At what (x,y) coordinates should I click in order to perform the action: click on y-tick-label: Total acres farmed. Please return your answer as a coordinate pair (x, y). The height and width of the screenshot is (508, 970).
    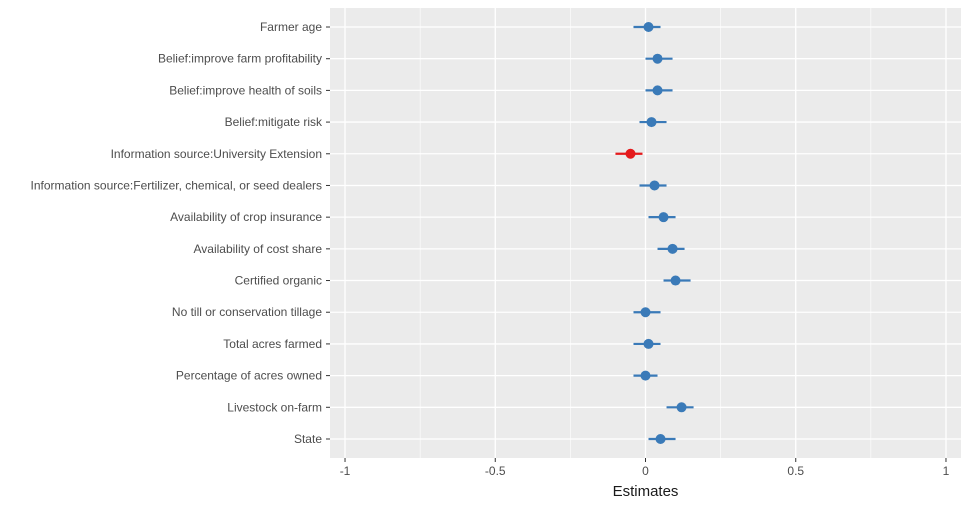
    Looking at the image, I should click on (272, 344).